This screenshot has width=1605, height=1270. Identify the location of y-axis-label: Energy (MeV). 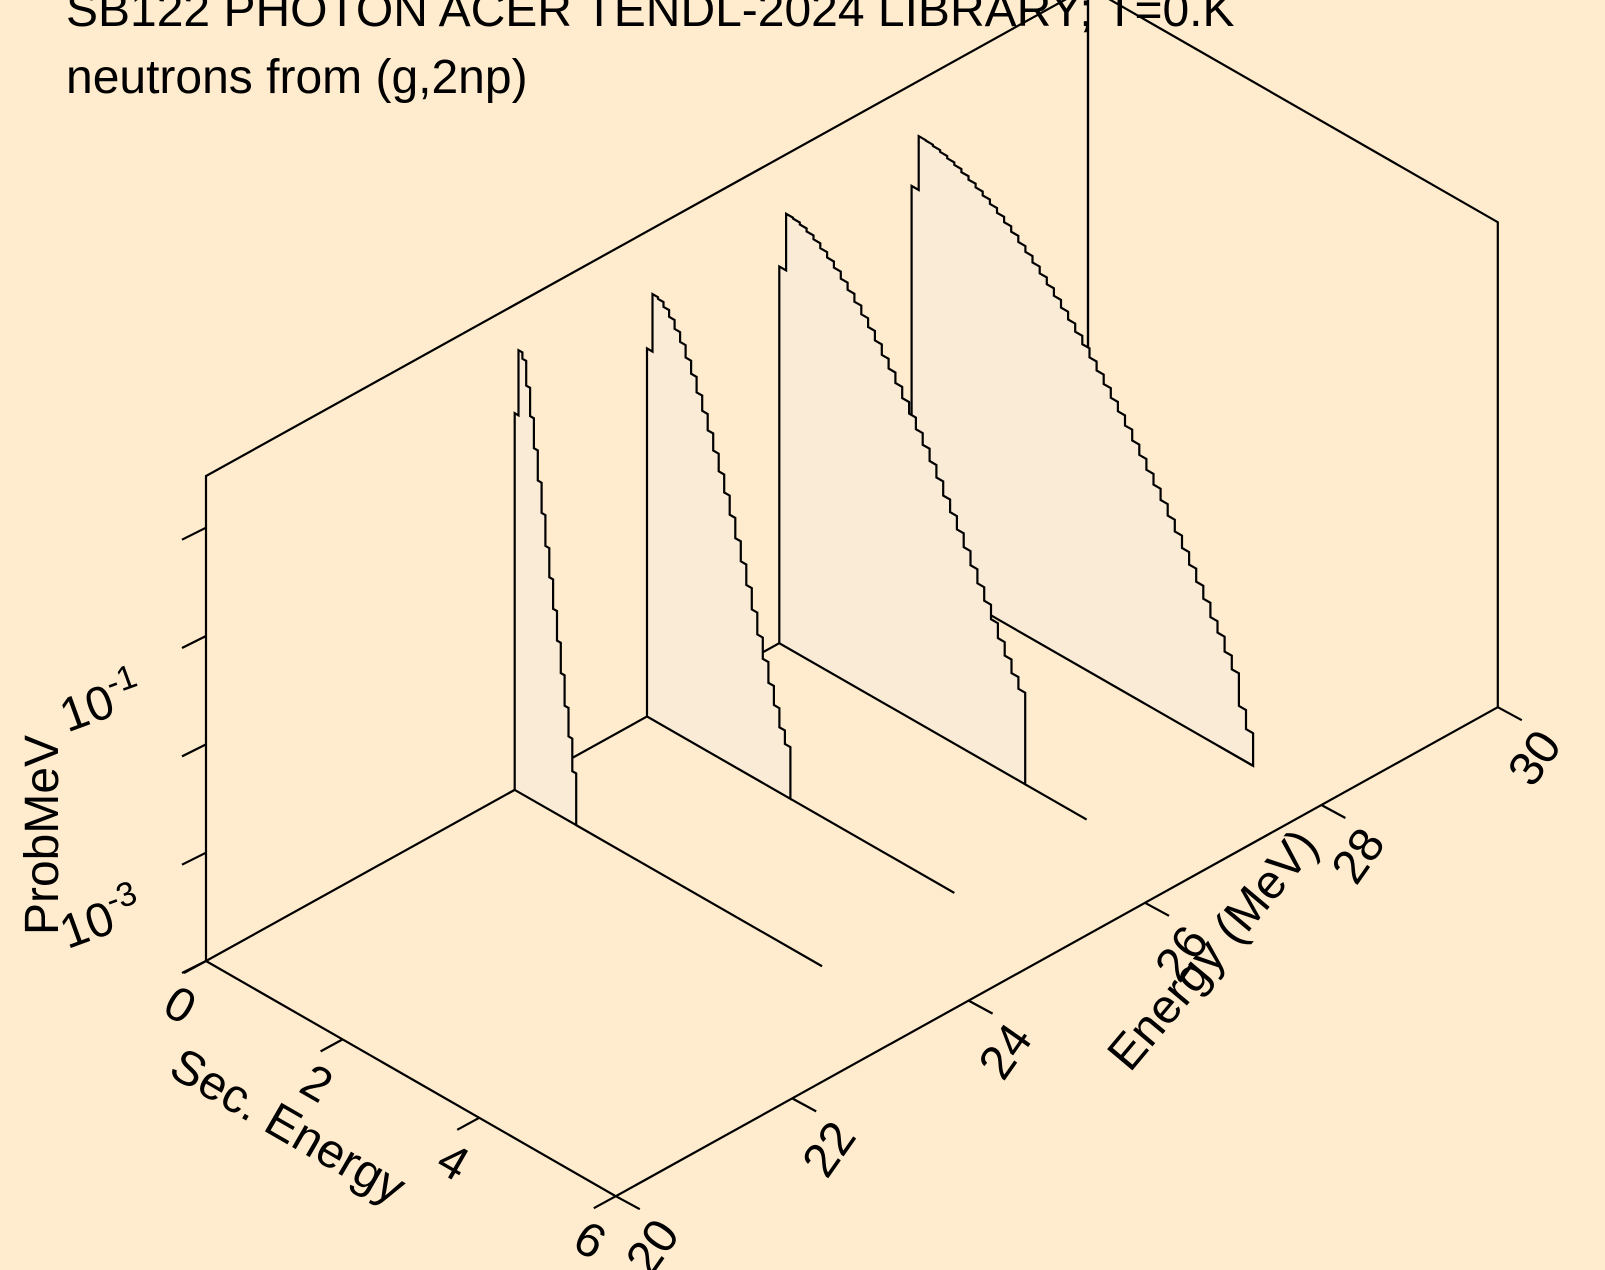
(1213, 950).